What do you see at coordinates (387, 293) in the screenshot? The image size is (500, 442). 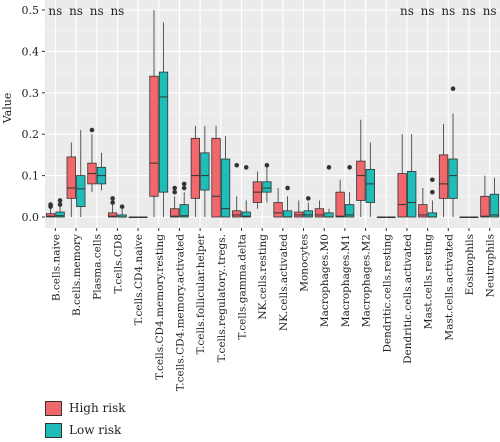 I see `x-tick-label: Dendritic.cells.resting` at bounding box center [387, 293].